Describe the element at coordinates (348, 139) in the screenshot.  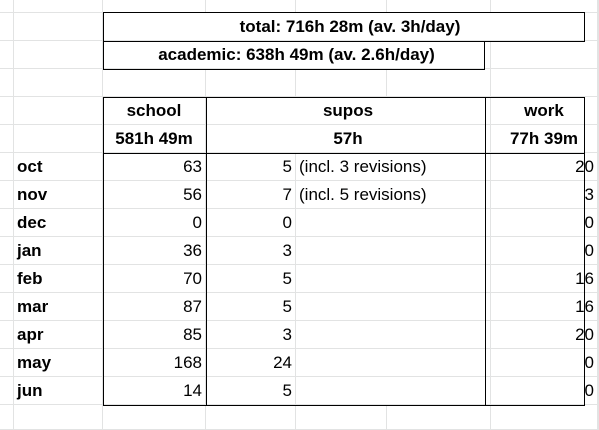
I see `supos-total-cell: 57h` at that location.